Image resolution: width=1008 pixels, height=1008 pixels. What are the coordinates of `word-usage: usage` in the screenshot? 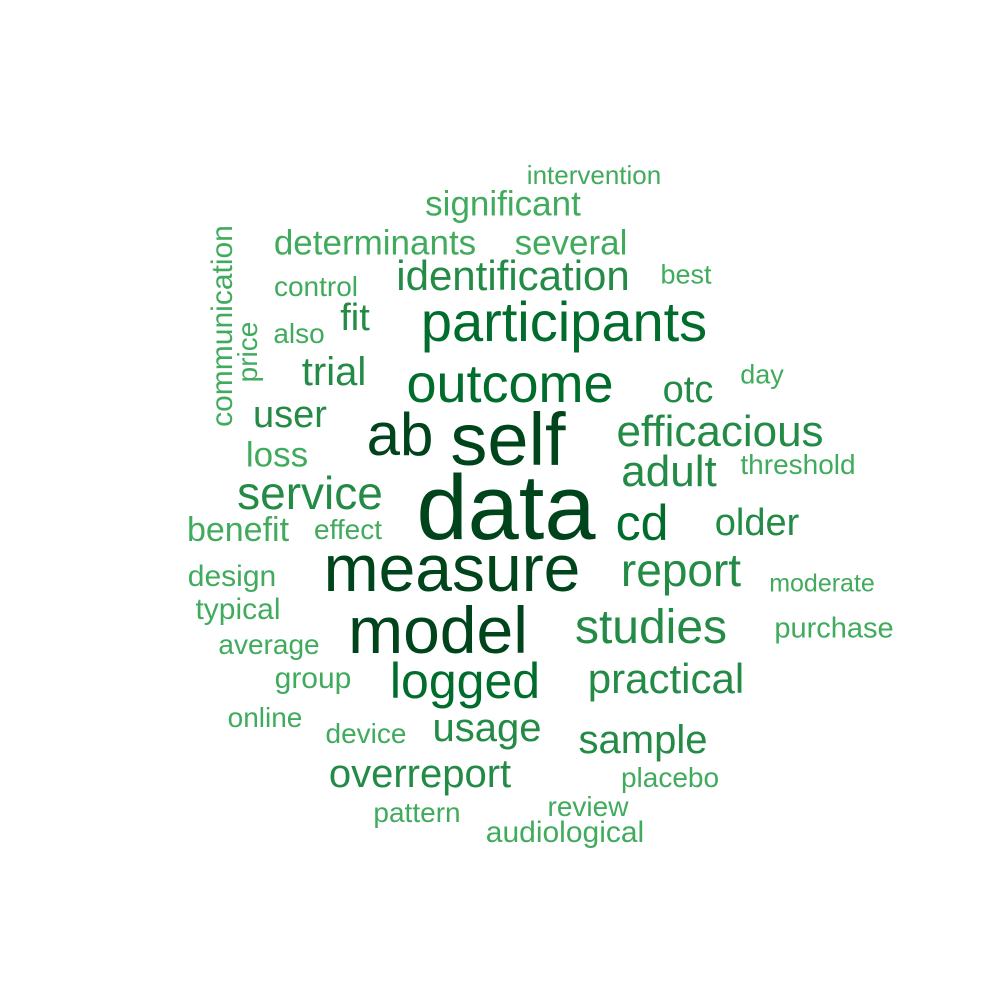 It's located at (487, 728).